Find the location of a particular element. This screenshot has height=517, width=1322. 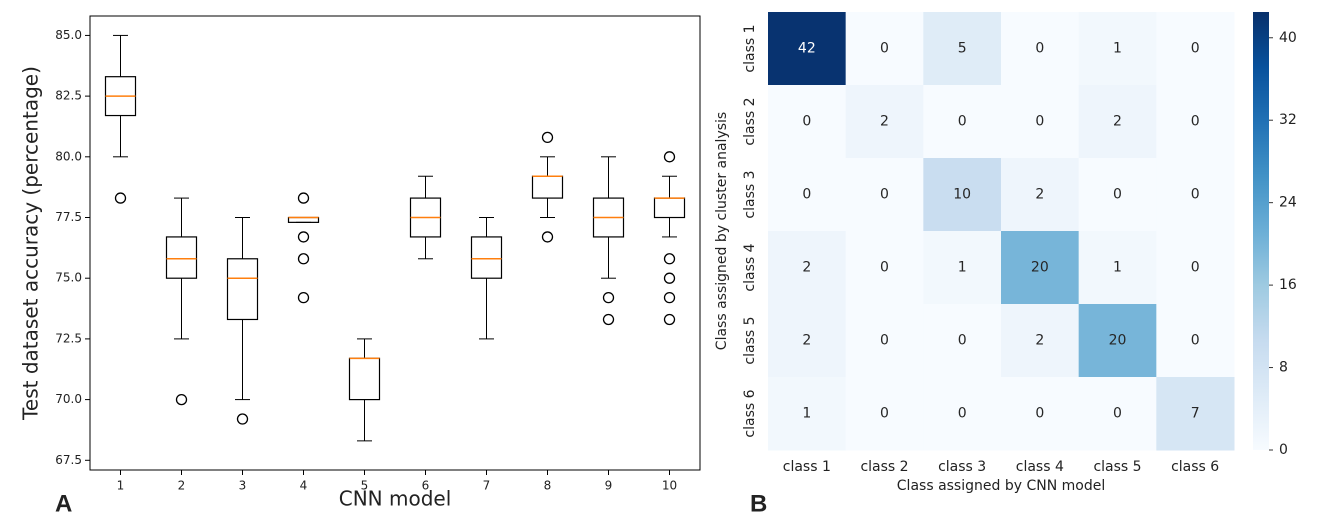

x-tick-label: 7 is located at coordinates (487, 486).